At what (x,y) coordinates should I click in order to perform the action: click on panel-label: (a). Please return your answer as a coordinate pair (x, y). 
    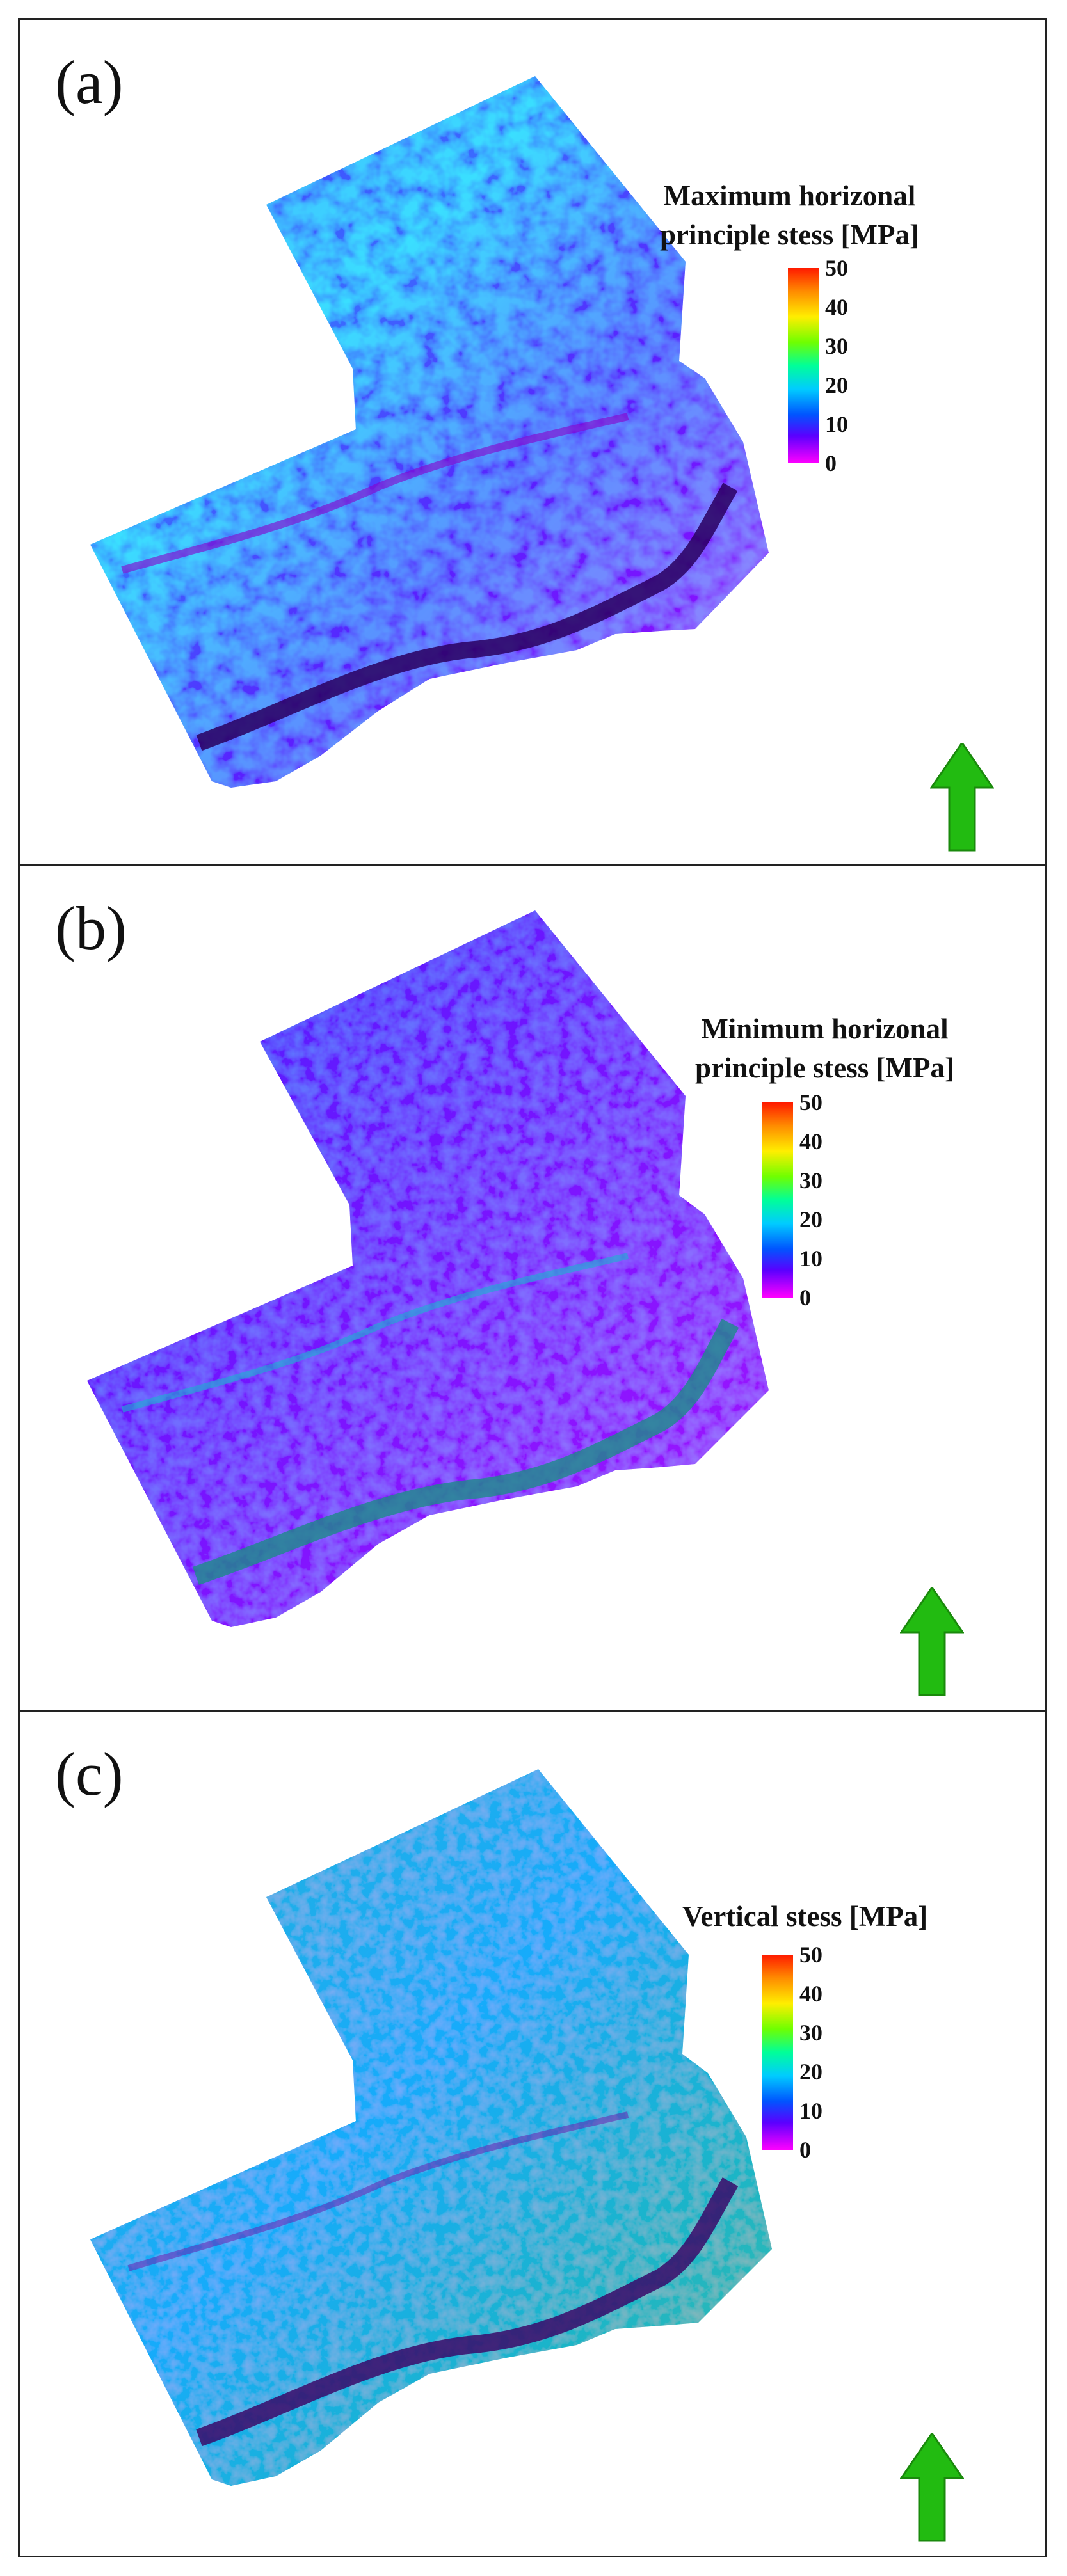
    Looking at the image, I should click on (89, 82).